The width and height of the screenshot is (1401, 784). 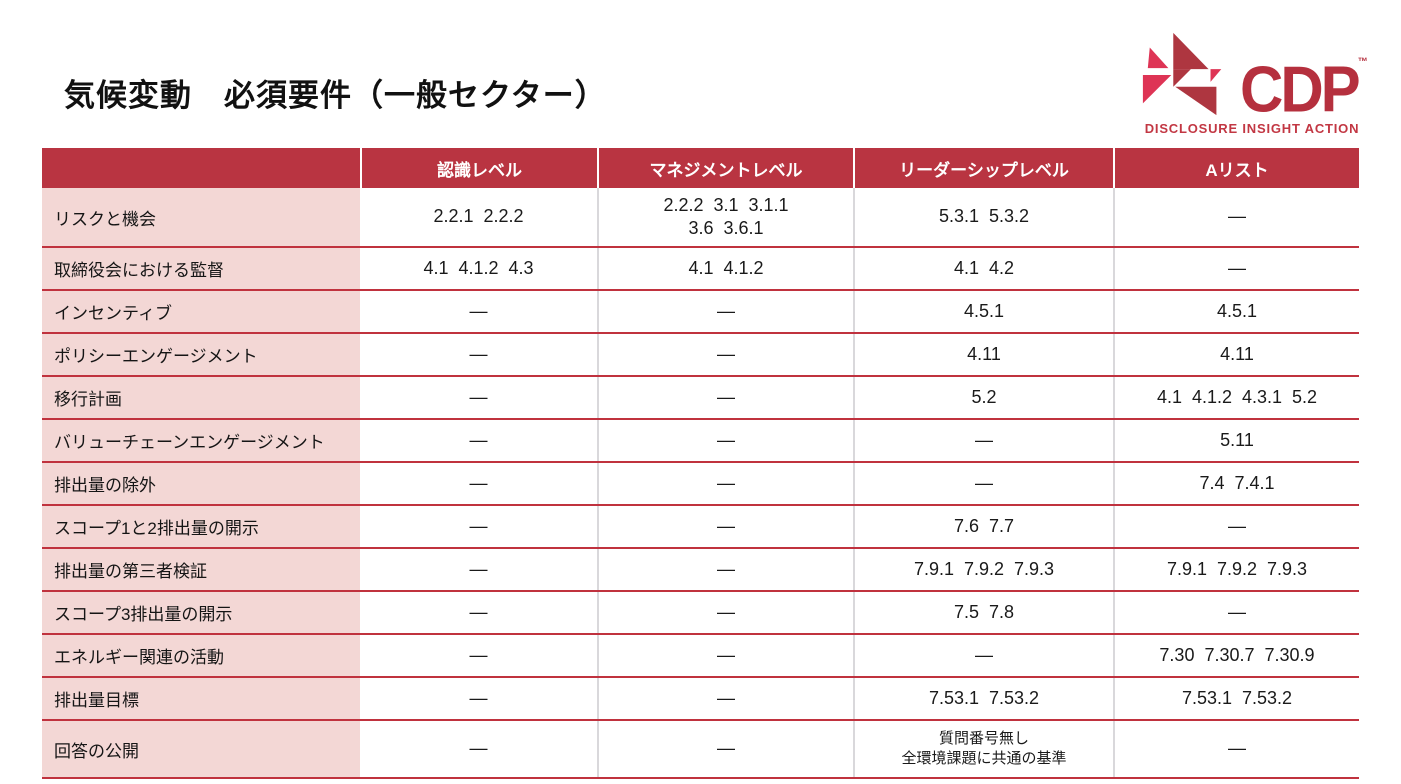 I want to click on requirement-cell: 2.2.1 2.2.2, so click(x=478, y=217).